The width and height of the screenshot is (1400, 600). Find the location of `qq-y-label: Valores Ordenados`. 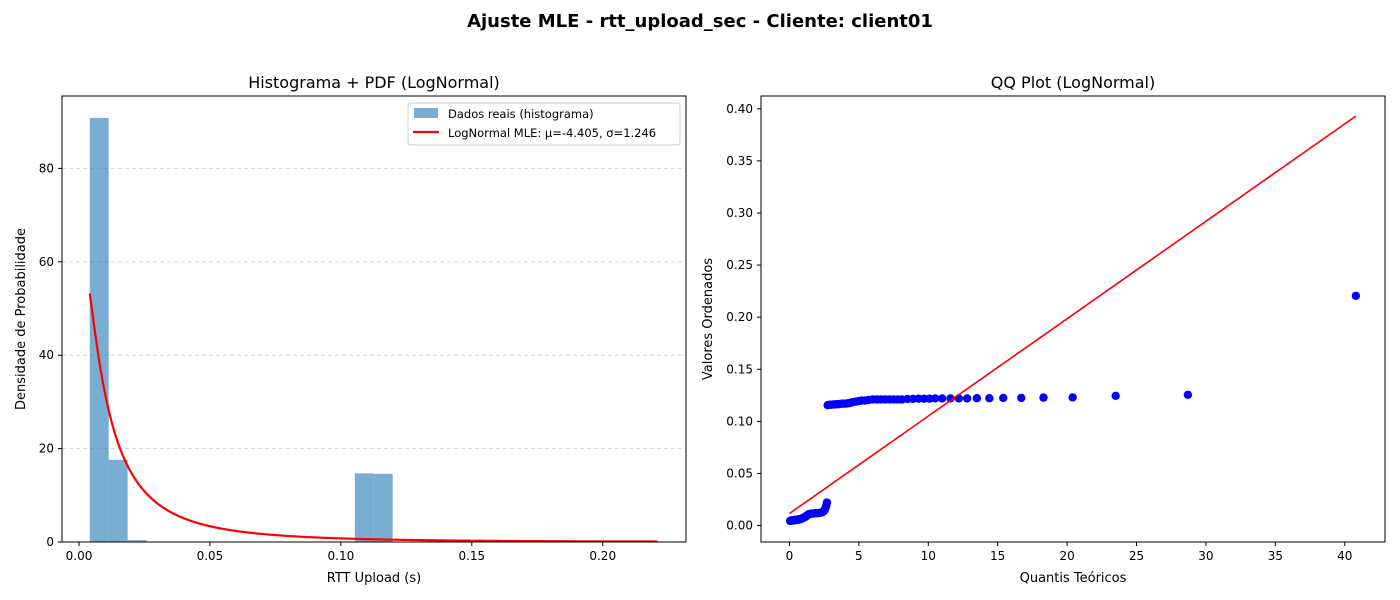

qq-y-label: Valores Ordenados is located at coordinates (708, 319).